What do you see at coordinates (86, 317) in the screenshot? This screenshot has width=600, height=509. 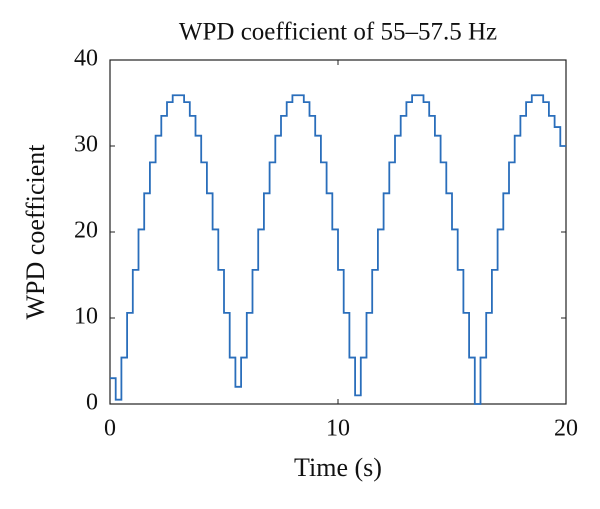 I see `y-tick-label: 10` at bounding box center [86, 317].